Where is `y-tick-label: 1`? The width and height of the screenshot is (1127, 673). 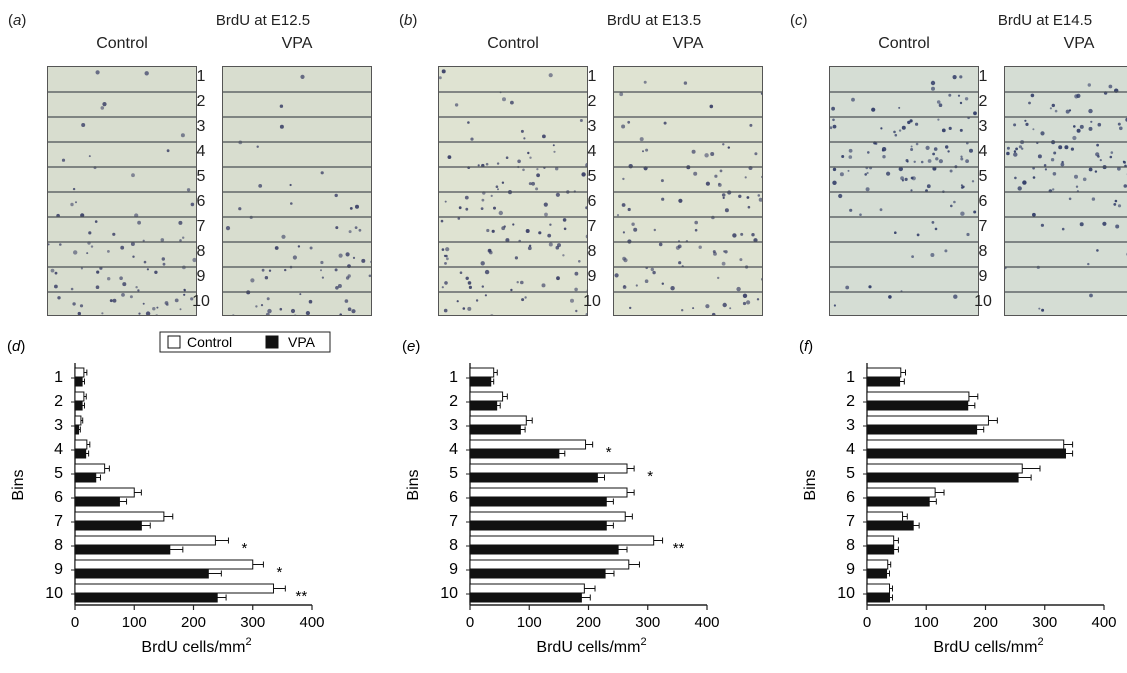 y-tick-label: 1 is located at coordinates (58, 377).